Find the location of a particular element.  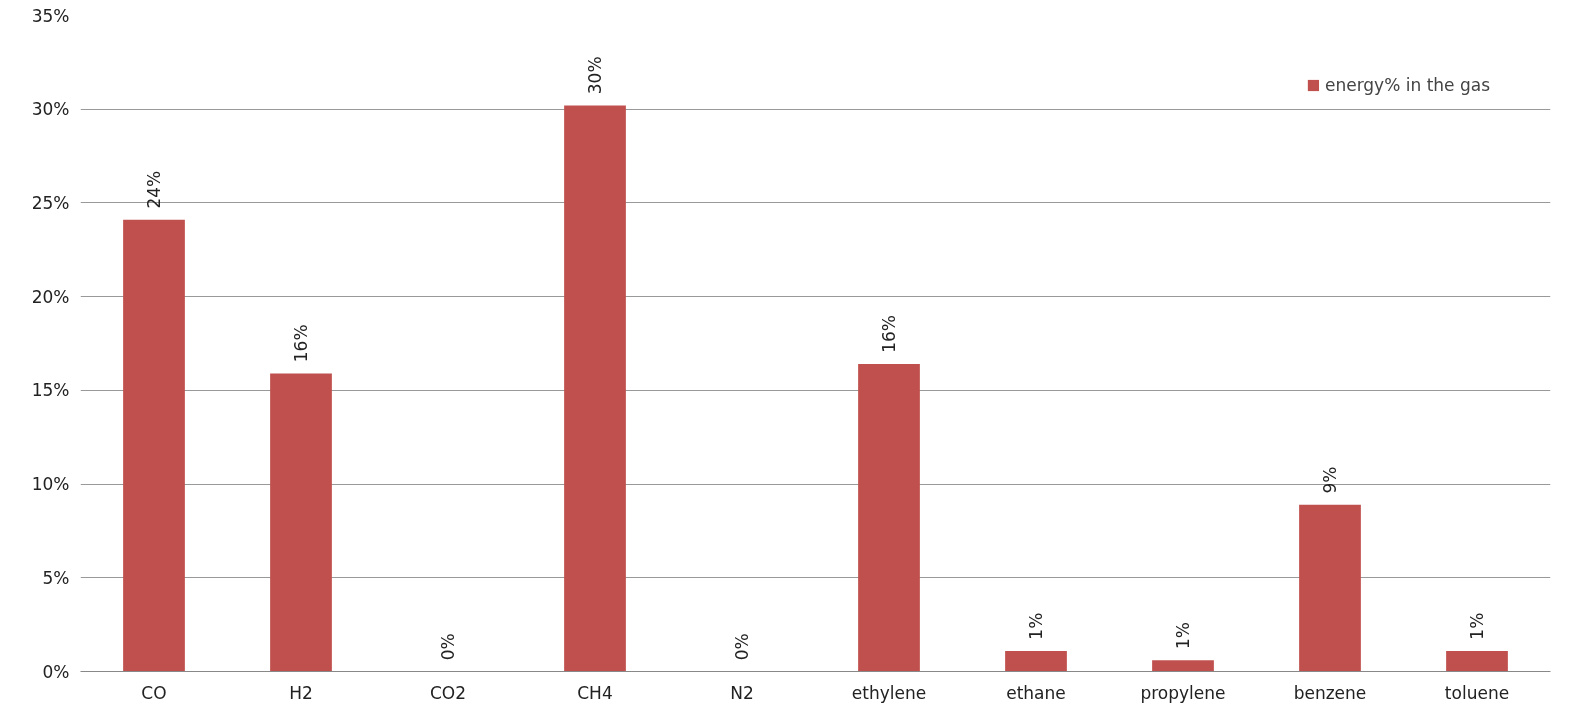

y-tick-label: 25% is located at coordinates (50, 202).